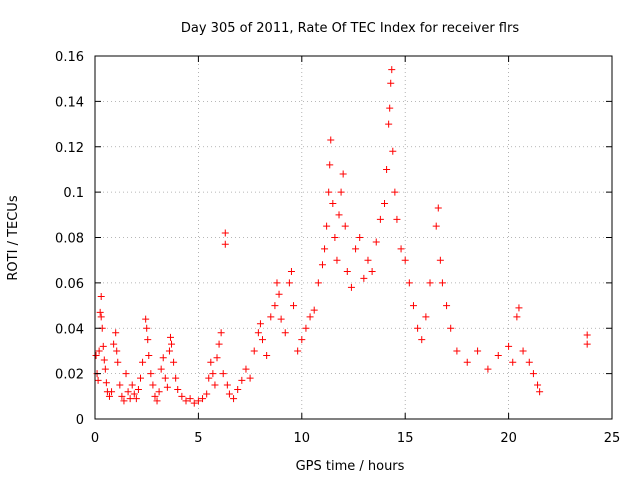 This screenshot has height=480, width=640. Describe the element at coordinates (350, 466) in the screenshot. I see `x-axis-label: GPS time / hours` at that location.